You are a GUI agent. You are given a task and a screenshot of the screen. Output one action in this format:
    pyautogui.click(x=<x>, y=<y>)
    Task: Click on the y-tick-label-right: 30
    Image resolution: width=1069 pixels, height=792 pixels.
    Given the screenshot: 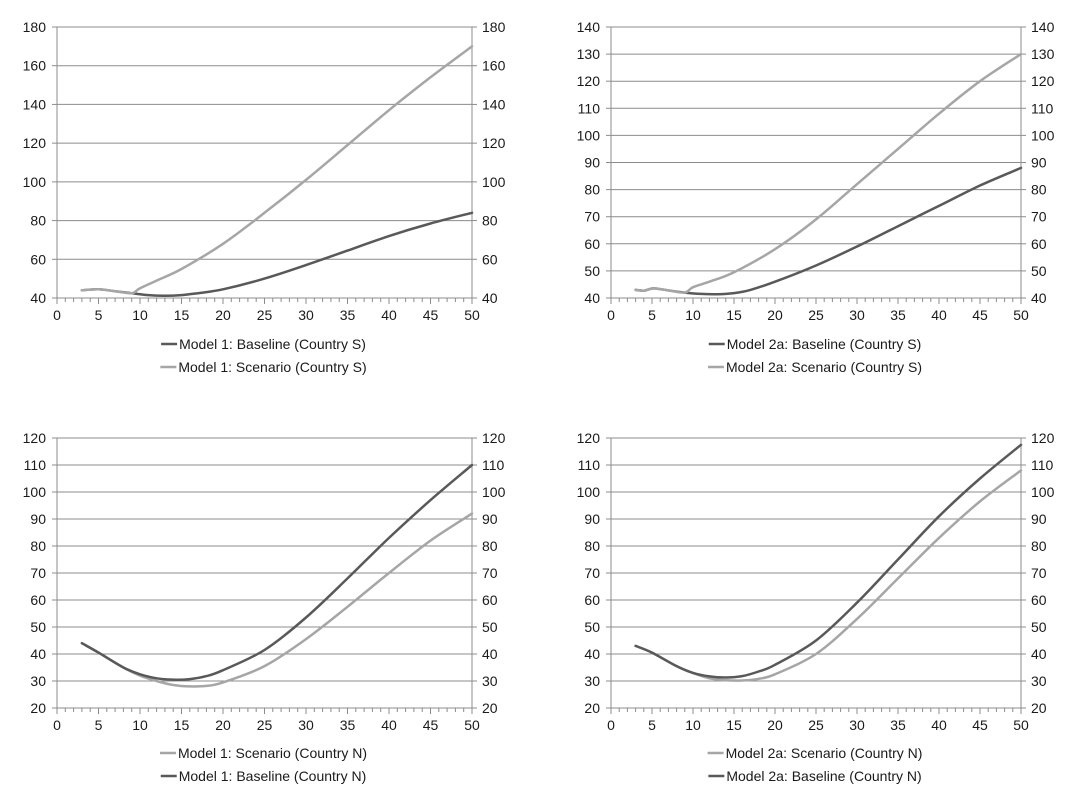 What is the action you would take?
    pyautogui.click(x=490, y=681)
    